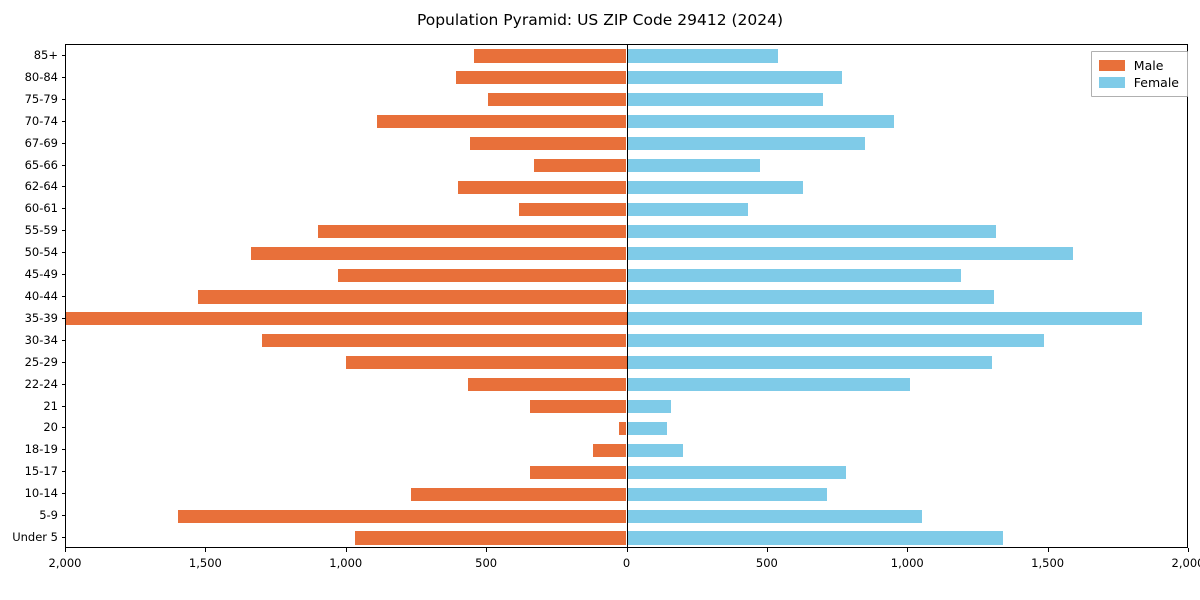  What do you see at coordinates (41, 76) in the screenshot?
I see `y-axis-tick-label: 80-84` at bounding box center [41, 76].